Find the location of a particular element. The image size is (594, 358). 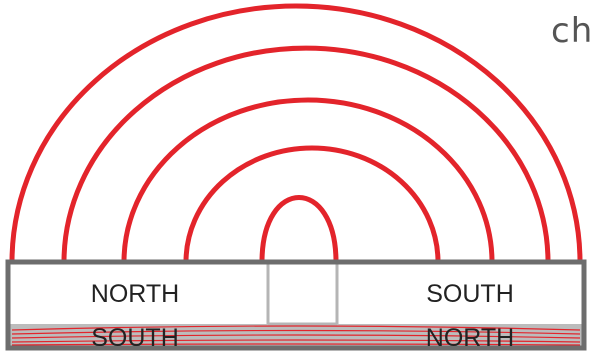

pole-label-bottom-left: SOUTH is located at coordinates (135, 338).